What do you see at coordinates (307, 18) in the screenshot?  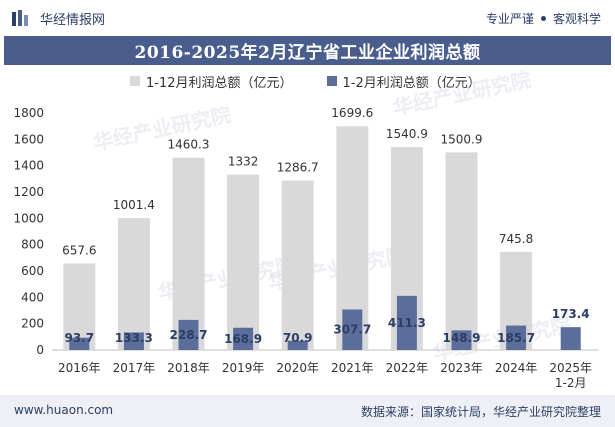 I see `top-bar: 华经情报网 专业严谨 客观科学` at bounding box center [307, 18].